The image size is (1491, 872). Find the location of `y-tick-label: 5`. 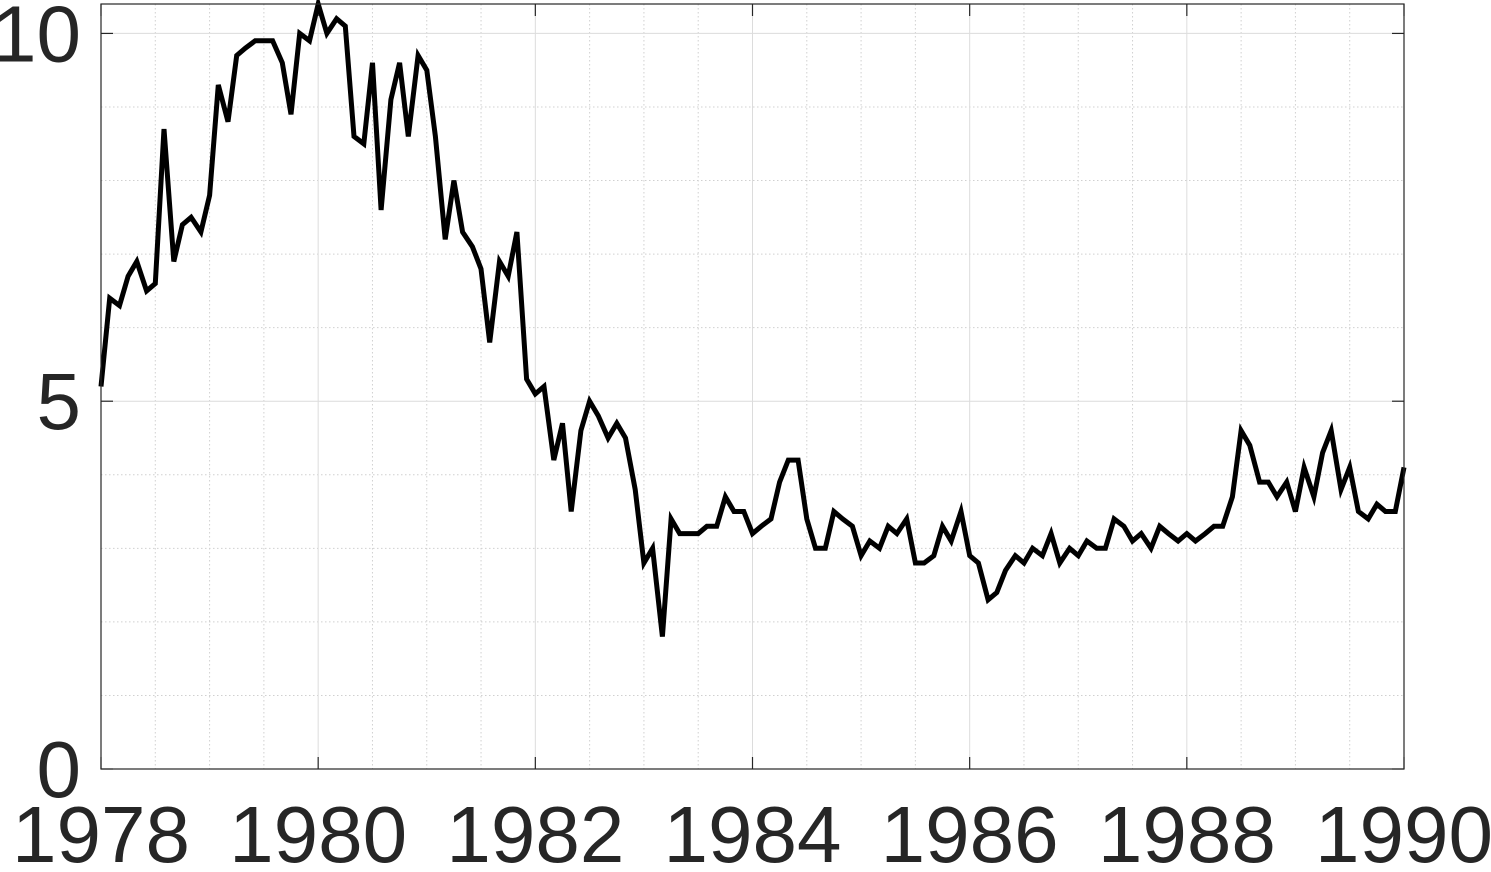

y-tick-label: 5 is located at coordinates (59, 401).